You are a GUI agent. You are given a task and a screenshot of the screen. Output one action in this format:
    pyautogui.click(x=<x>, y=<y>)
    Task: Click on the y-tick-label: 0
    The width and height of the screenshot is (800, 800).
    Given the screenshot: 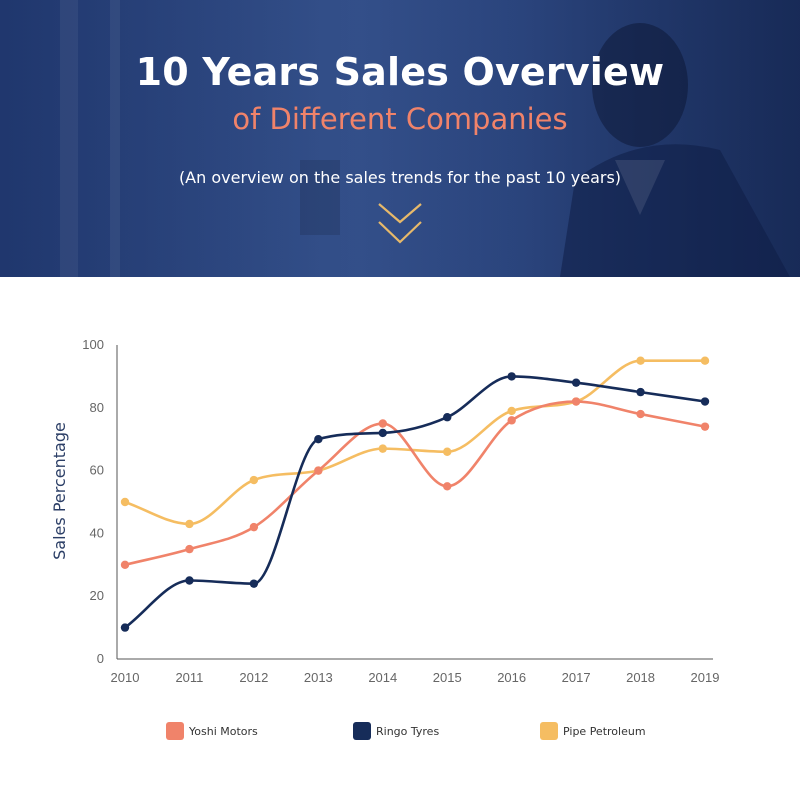 What is the action you would take?
    pyautogui.click(x=100, y=658)
    